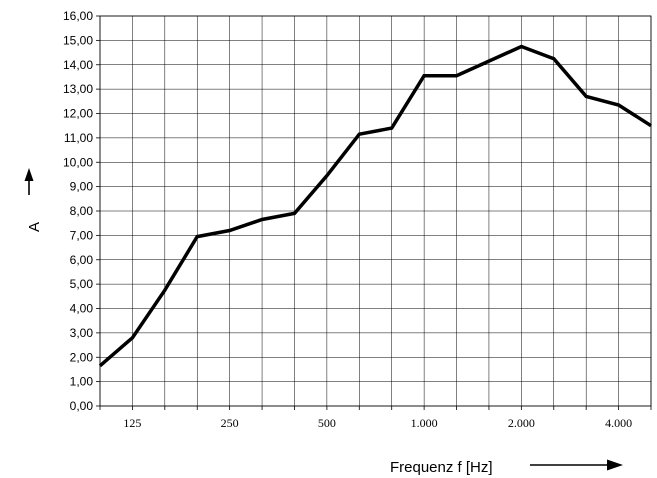  Describe the element at coordinates (424, 423) in the screenshot. I see `x-tick-label: 1.000` at that location.